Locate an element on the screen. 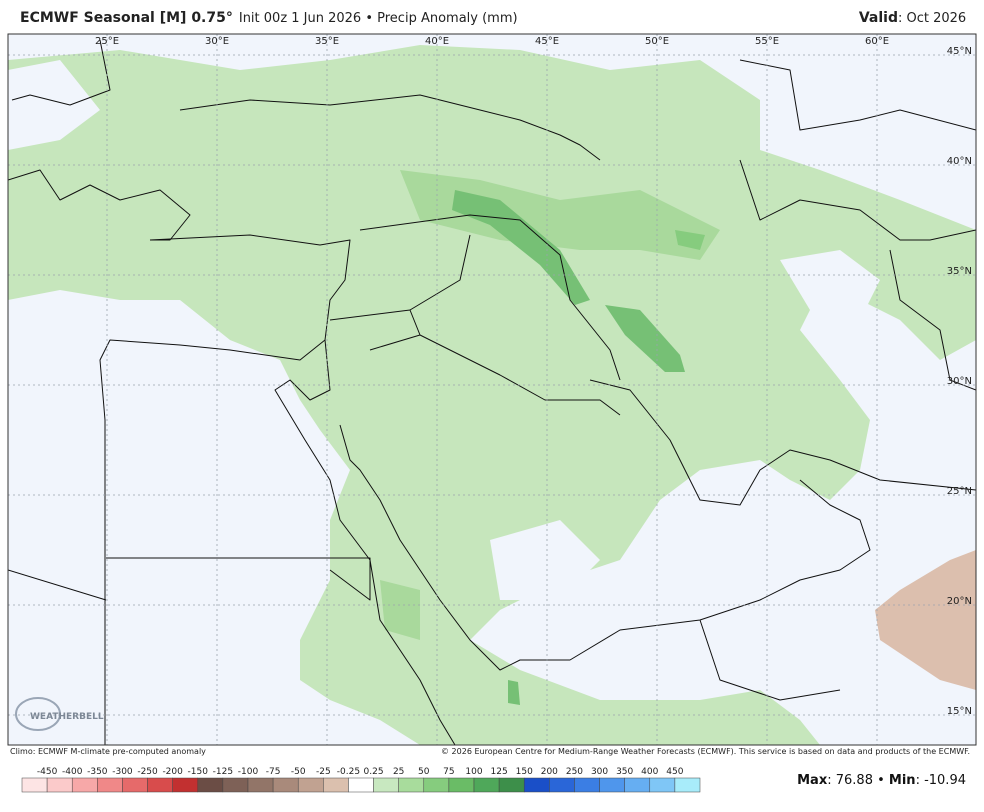 The image size is (984, 812). stat-value: -10.94 is located at coordinates (945, 780).